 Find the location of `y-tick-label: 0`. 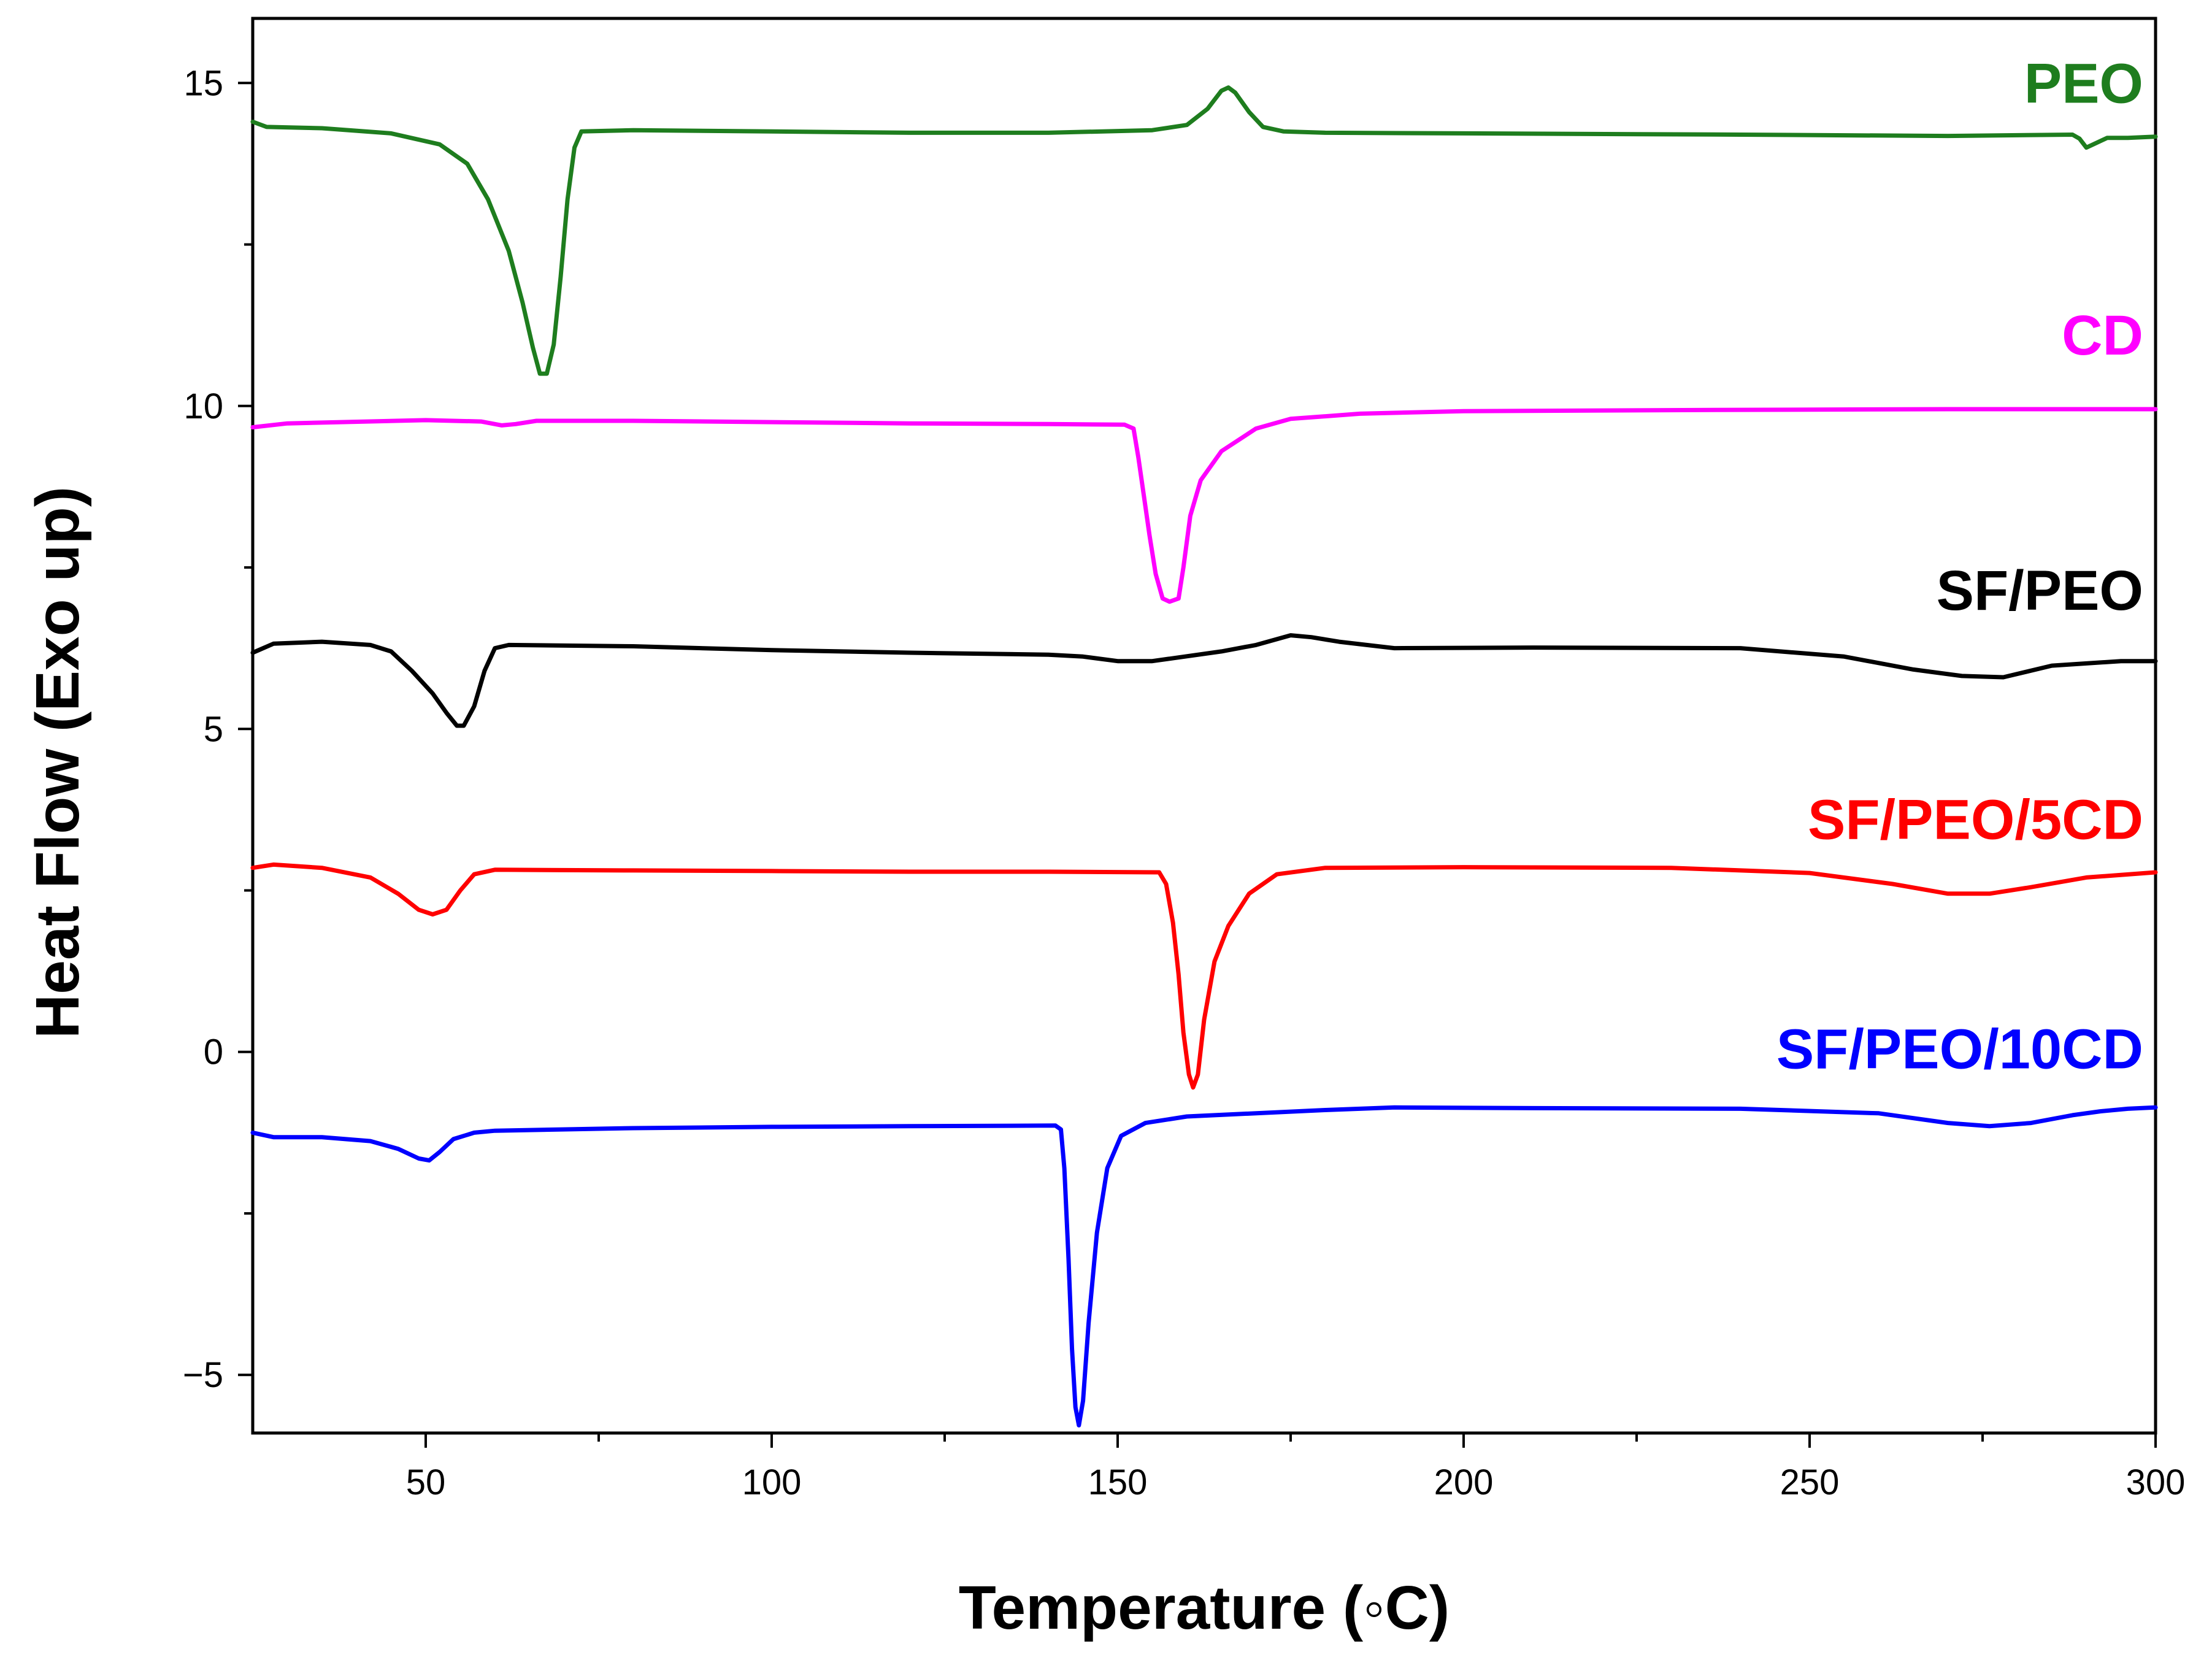

y-tick-label: 0 is located at coordinates (214, 1052).